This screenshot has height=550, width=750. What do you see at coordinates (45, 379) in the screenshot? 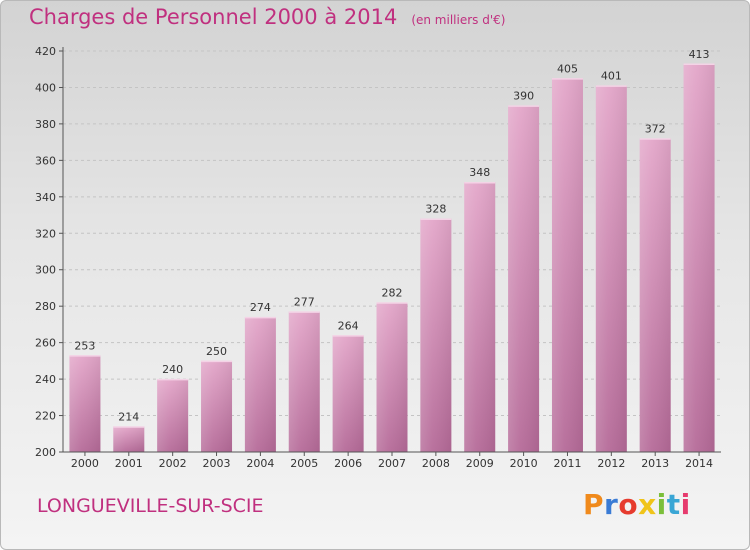
I see `y-tick-label: 240` at bounding box center [45, 379].